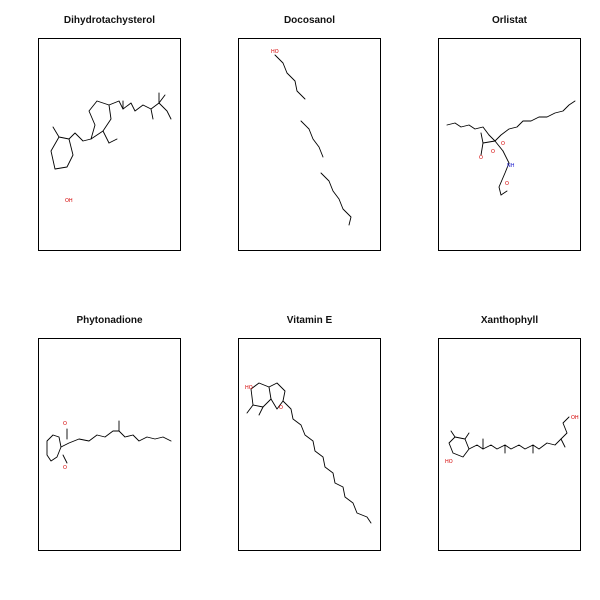 The image size is (600, 600). What do you see at coordinates (509, 320) in the screenshot?
I see `molecule-title: Xanthophyll` at bounding box center [509, 320].